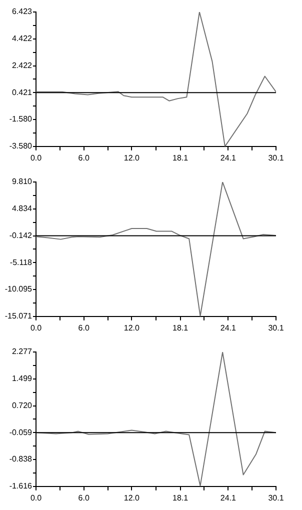  What do you see at coordinates (22, 11) in the screenshot?
I see `y-tick-label: 6.423` at bounding box center [22, 11].